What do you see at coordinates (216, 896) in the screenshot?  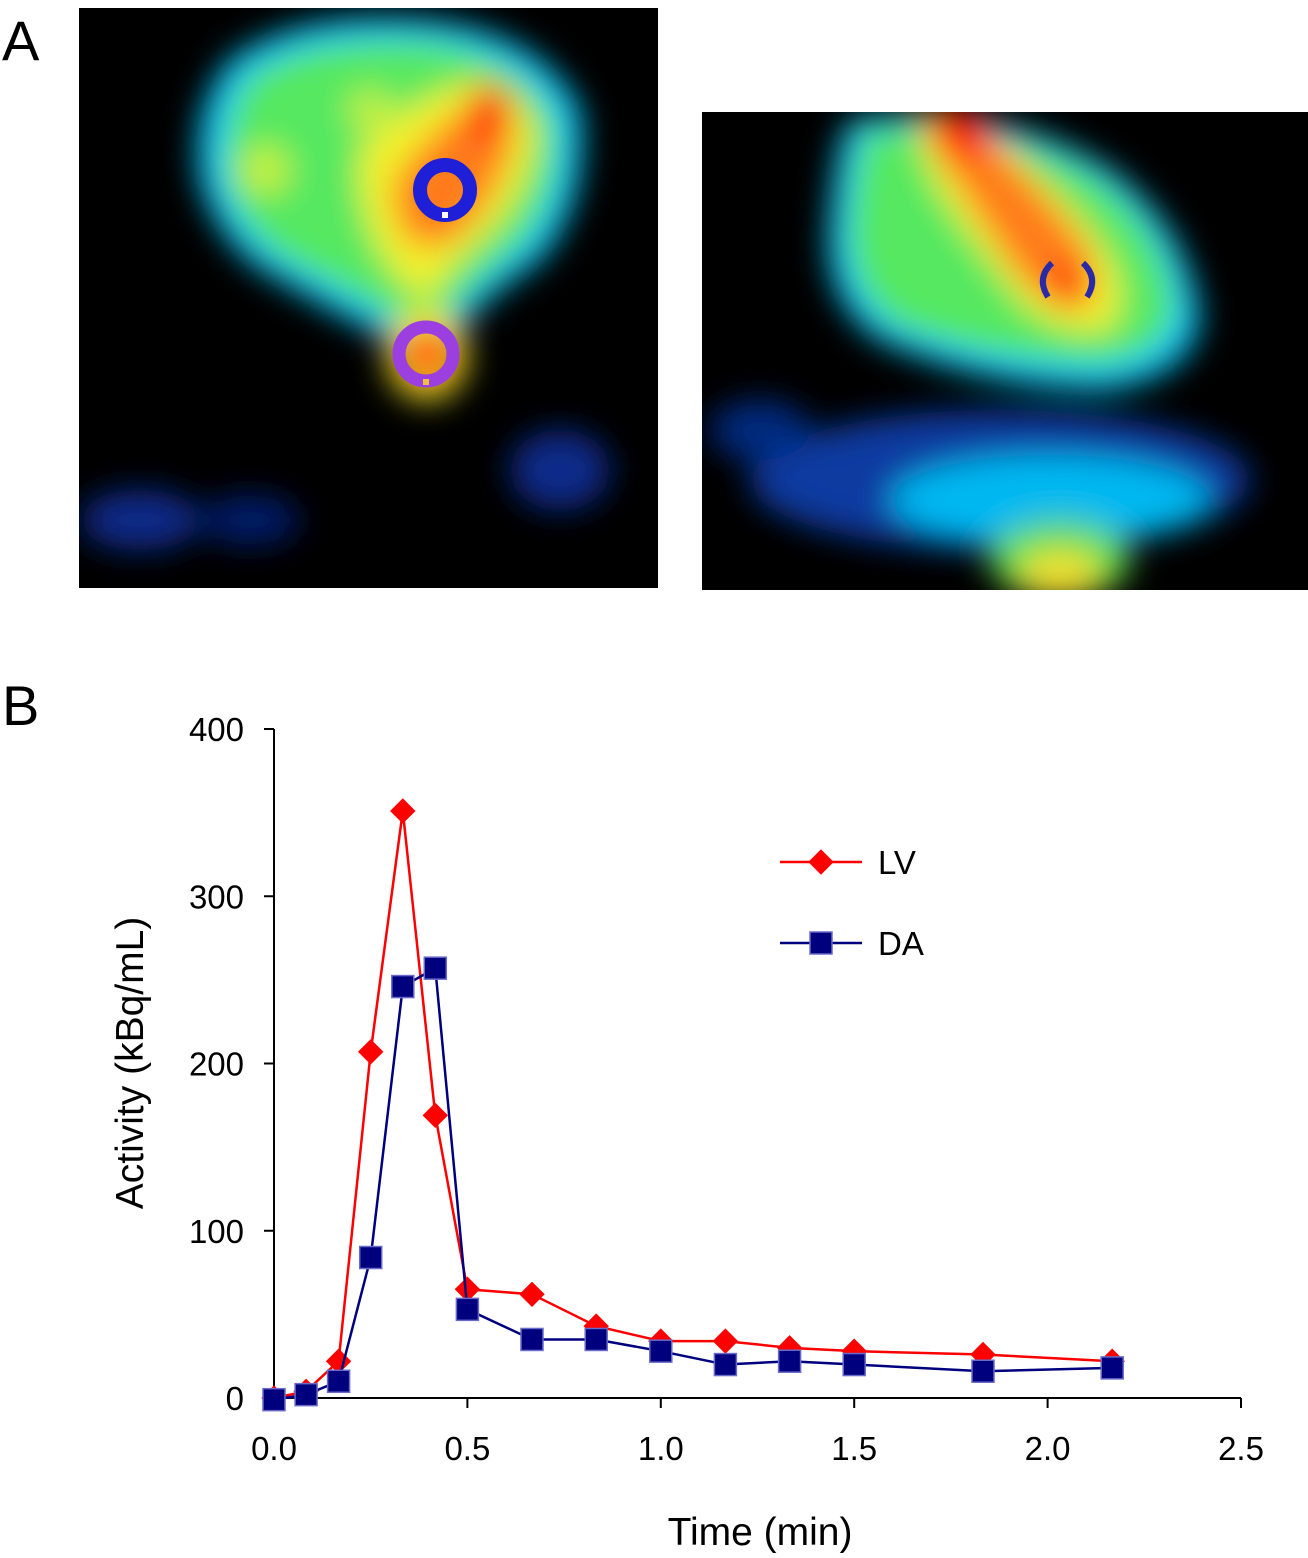 I see `y-tick-label: 300` at bounding box center [216, 896].